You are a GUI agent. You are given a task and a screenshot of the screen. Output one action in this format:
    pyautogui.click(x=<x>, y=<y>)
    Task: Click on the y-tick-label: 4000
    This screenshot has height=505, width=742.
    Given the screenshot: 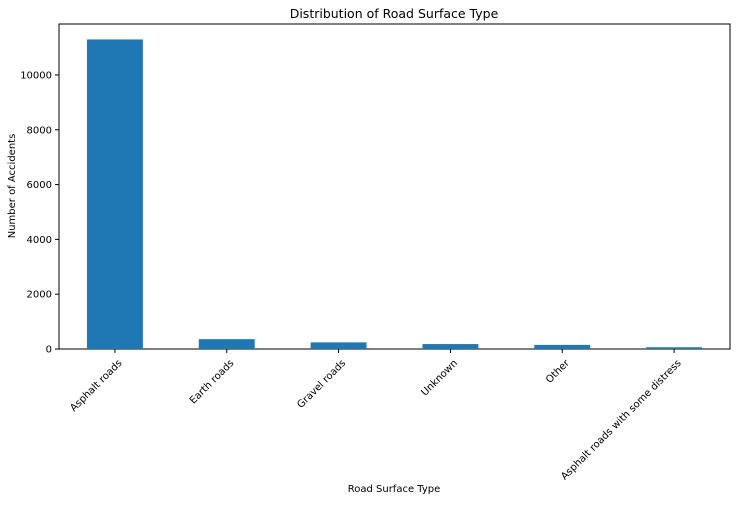 What is the action you would take?
    pyautogui.click(x=39, y=240)
    